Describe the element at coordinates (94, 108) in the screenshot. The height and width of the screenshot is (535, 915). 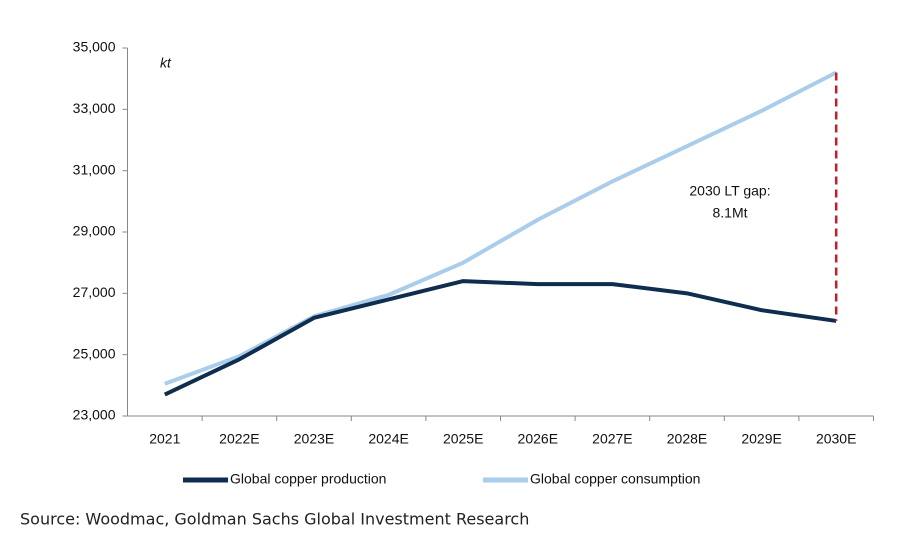
I see `y-tick-label: 33,000` at that location.